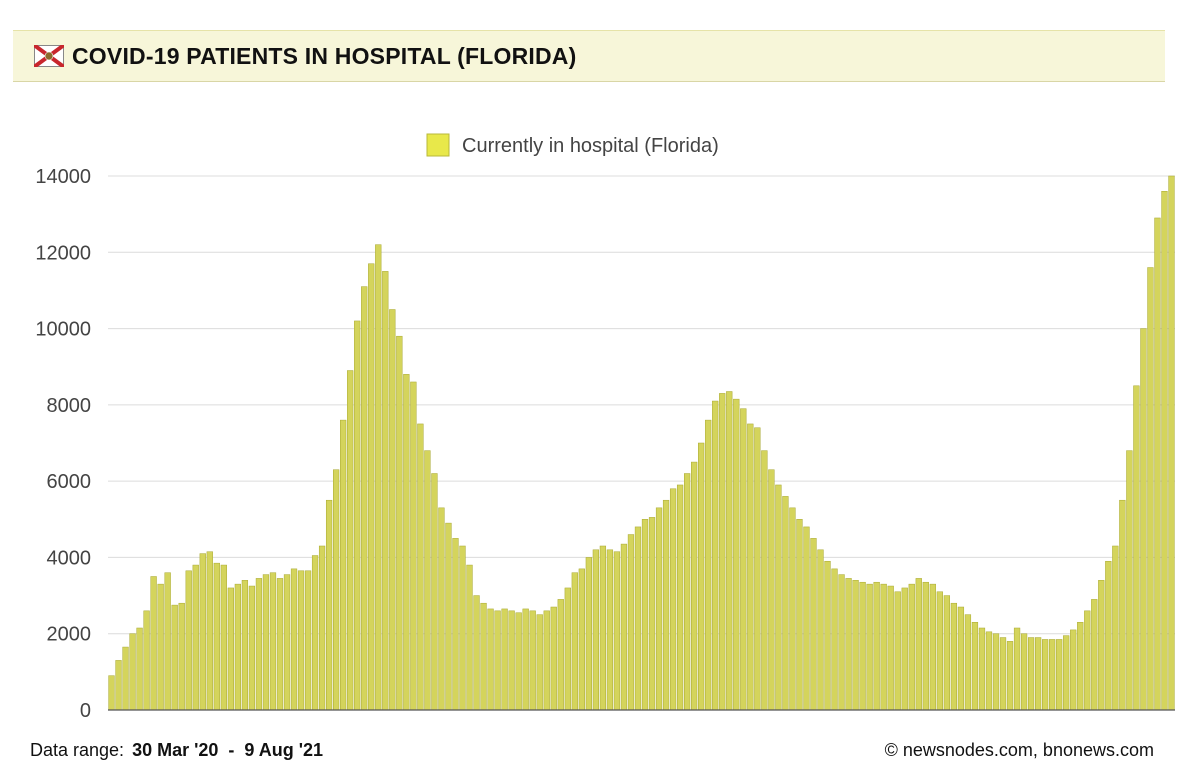 The width and height of the screenshot is (1200, 776). Describe the element at coordinates (63, 444) in the screenshot. I see `y-axis-ticks: 0 2000 4000 6000 8000 10000 12000 14000` at that location.